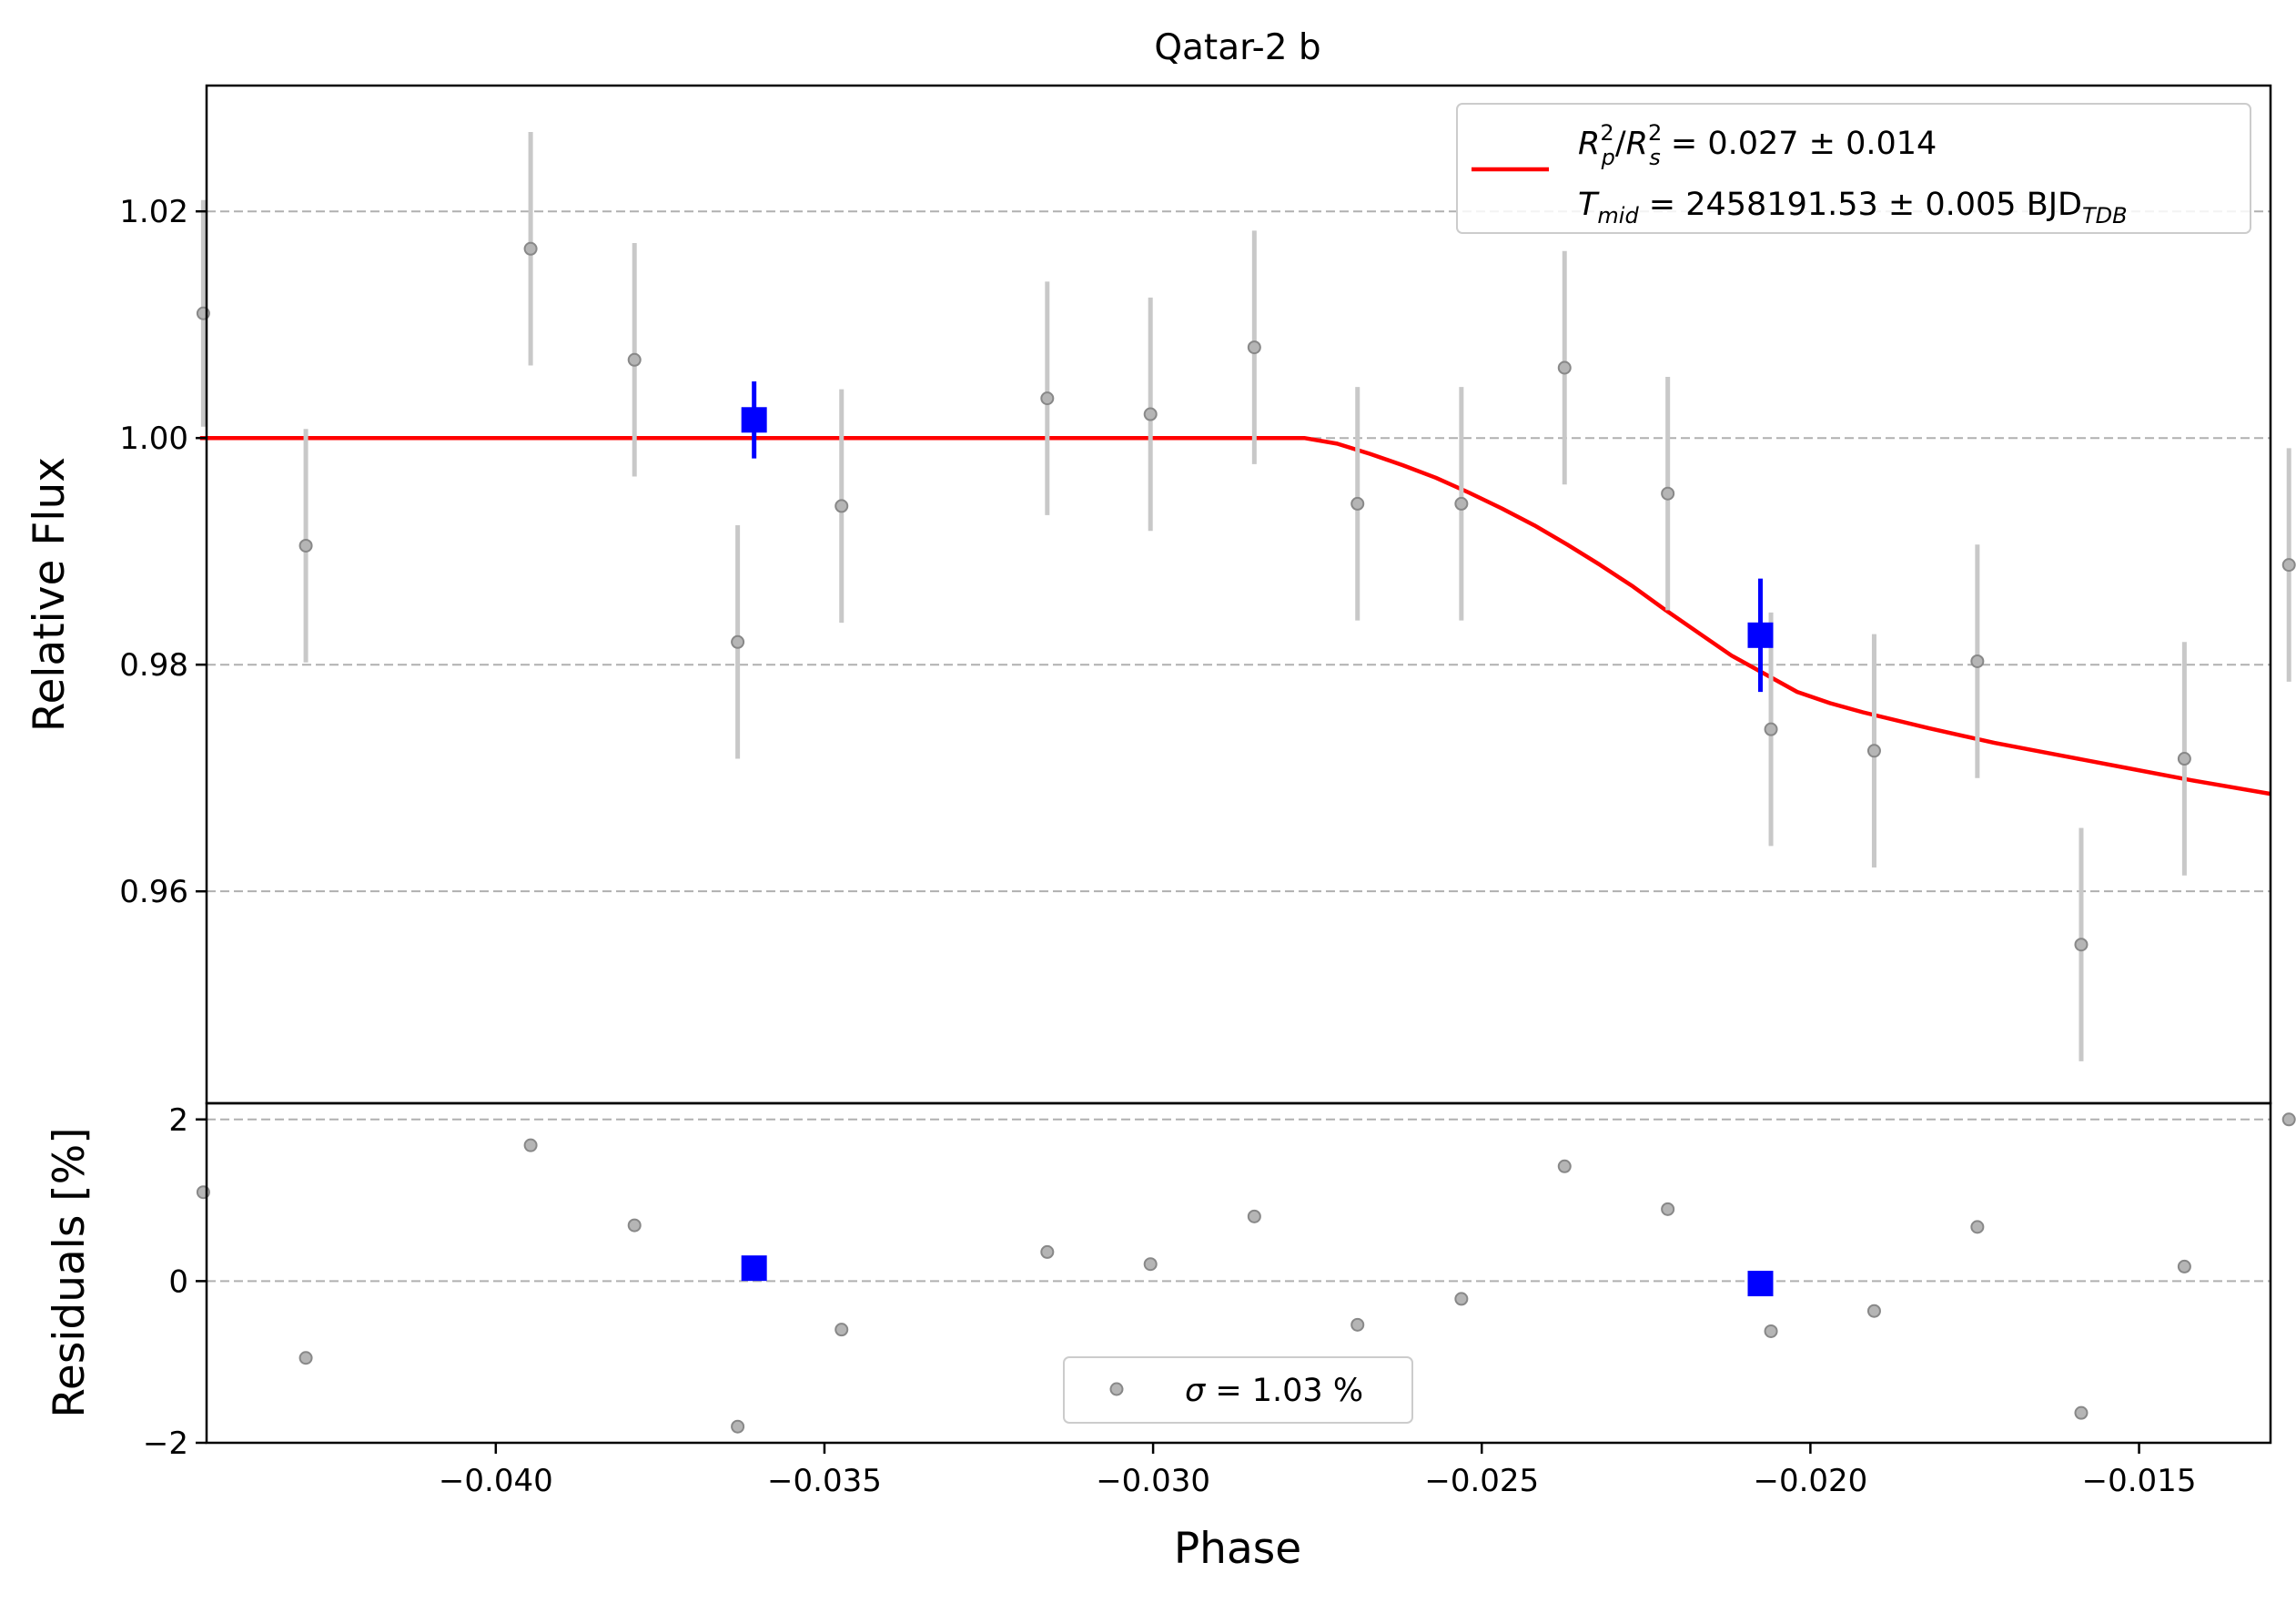 This screenshot has height=1603, width=2296. I want to click on legend-residual-marker, so click(1117, 1389).